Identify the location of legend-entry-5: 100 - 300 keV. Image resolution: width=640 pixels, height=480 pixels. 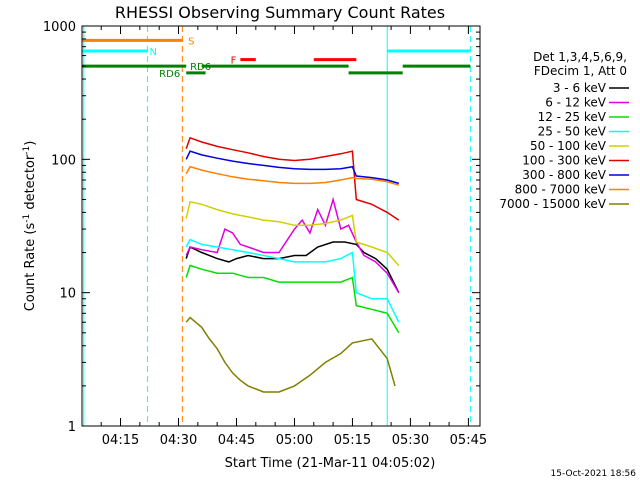
(564, 161).